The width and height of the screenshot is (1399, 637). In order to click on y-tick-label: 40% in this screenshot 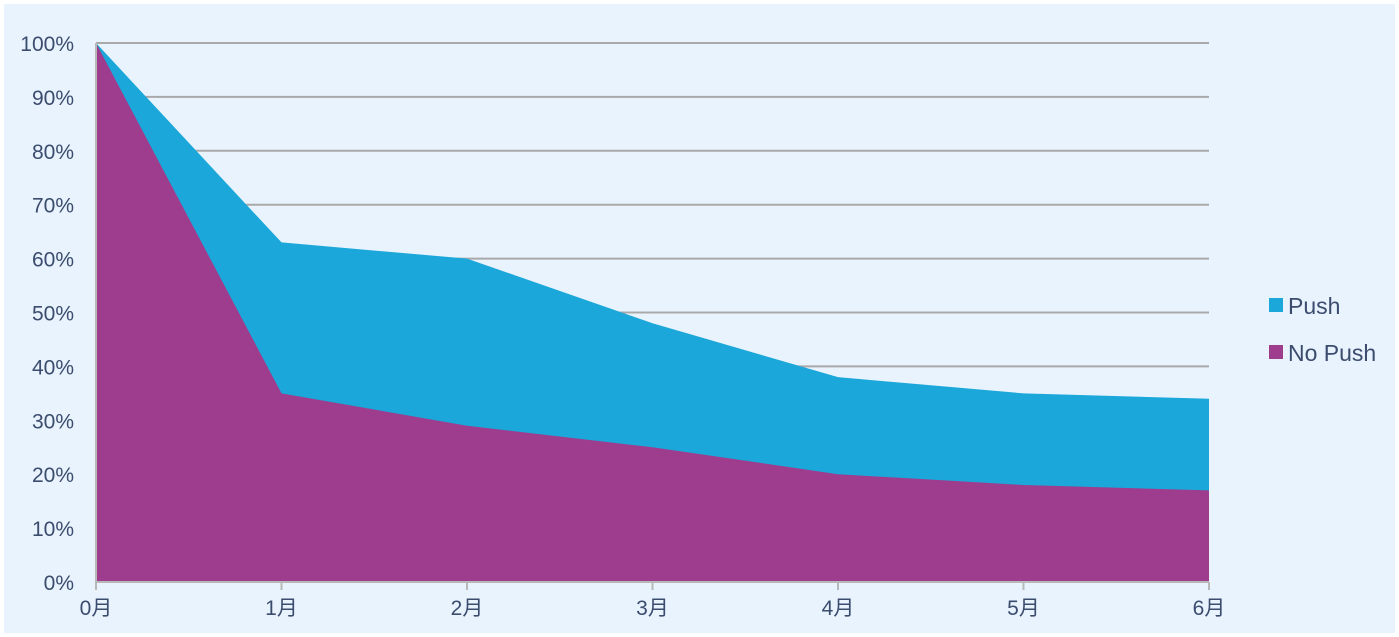, I will do `click(53, 367)`.